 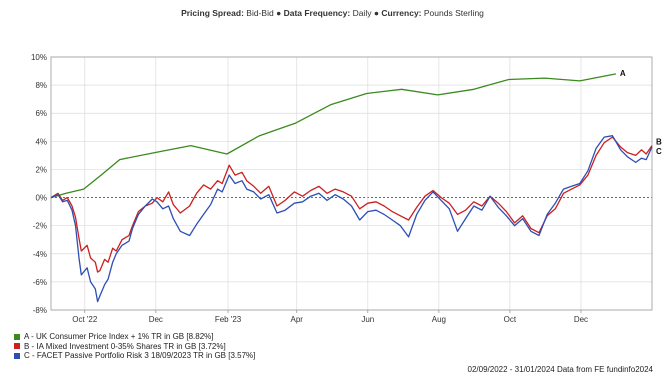 I want to click on currency-value: Pounds Sterling, so click(x=453, y=13).